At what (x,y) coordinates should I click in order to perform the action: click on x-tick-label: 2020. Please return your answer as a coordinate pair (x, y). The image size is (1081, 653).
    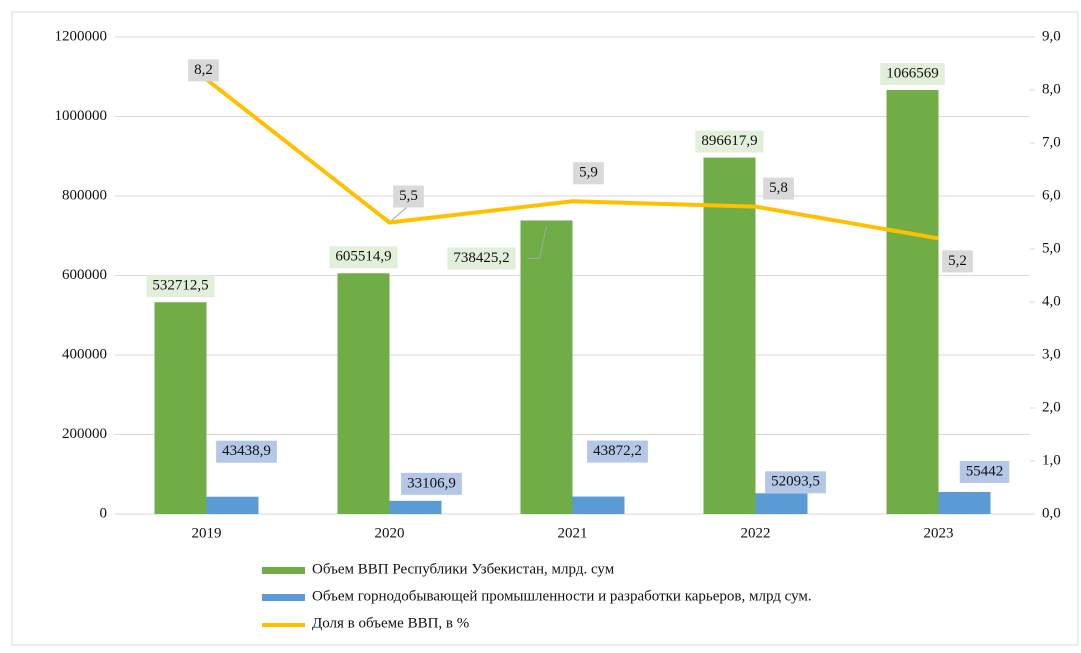
    Looking at the image, I should click on (390, 533).